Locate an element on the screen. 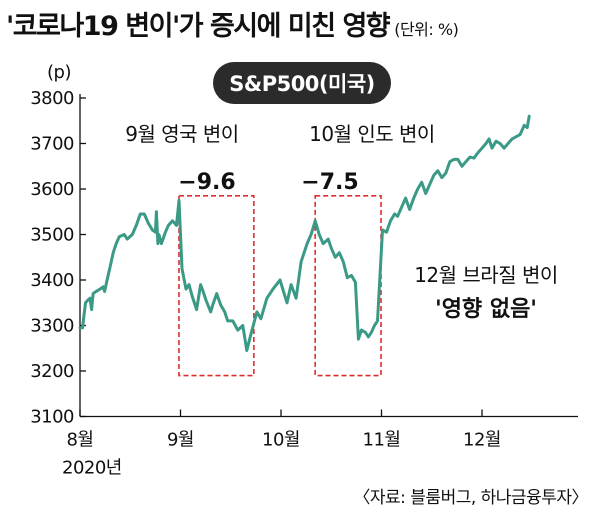 This screenshot has height=514, width=600. annotation-brazil-label: 12월 브라질 변이 is located at coordinates (486, 275).